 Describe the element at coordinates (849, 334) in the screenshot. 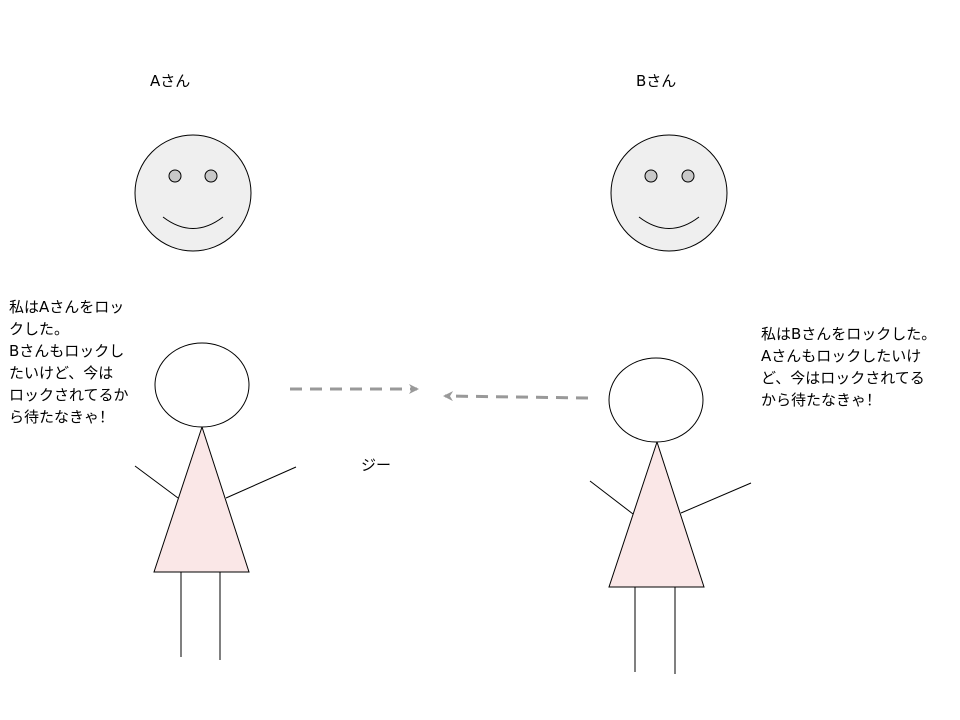

I see `speech-b-line: 私はBさんをロックした。` at that location.